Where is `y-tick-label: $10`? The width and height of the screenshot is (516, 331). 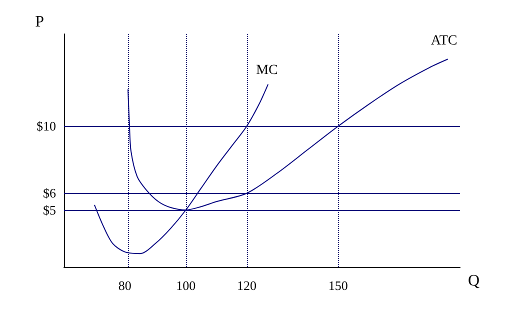 y-tick-label: $10 is located at coordinates (46, 126).